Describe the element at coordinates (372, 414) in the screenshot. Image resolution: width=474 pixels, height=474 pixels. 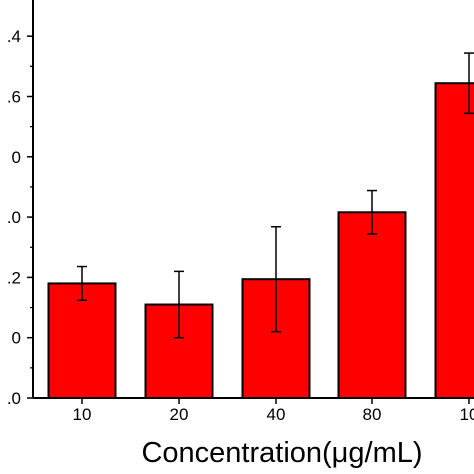
I see `x-tick-label-80: 80` at that location.